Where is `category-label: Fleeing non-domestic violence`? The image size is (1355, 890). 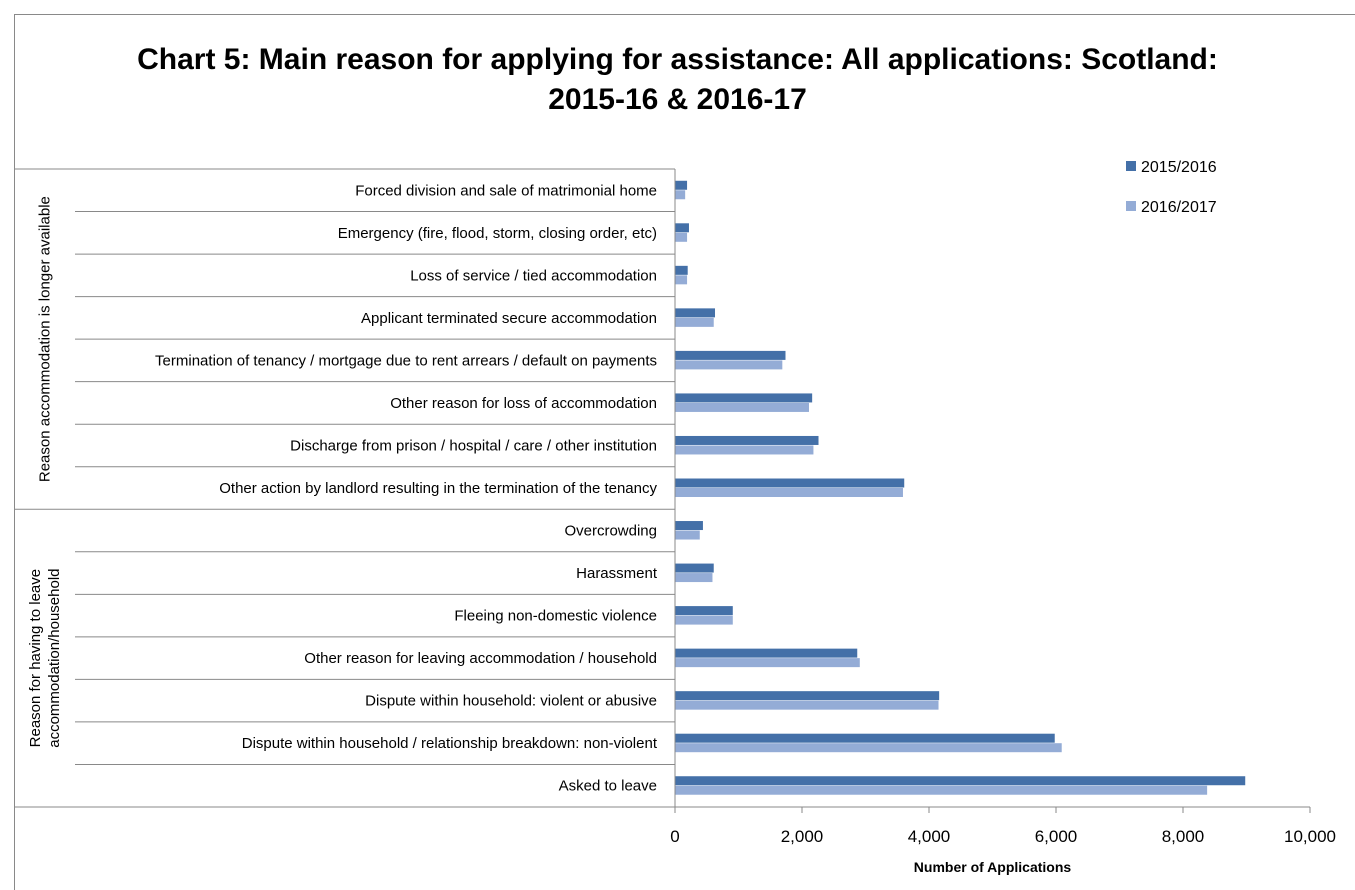 category-label: Fleeing non-domestic violence is located at coordinates (555, 616).